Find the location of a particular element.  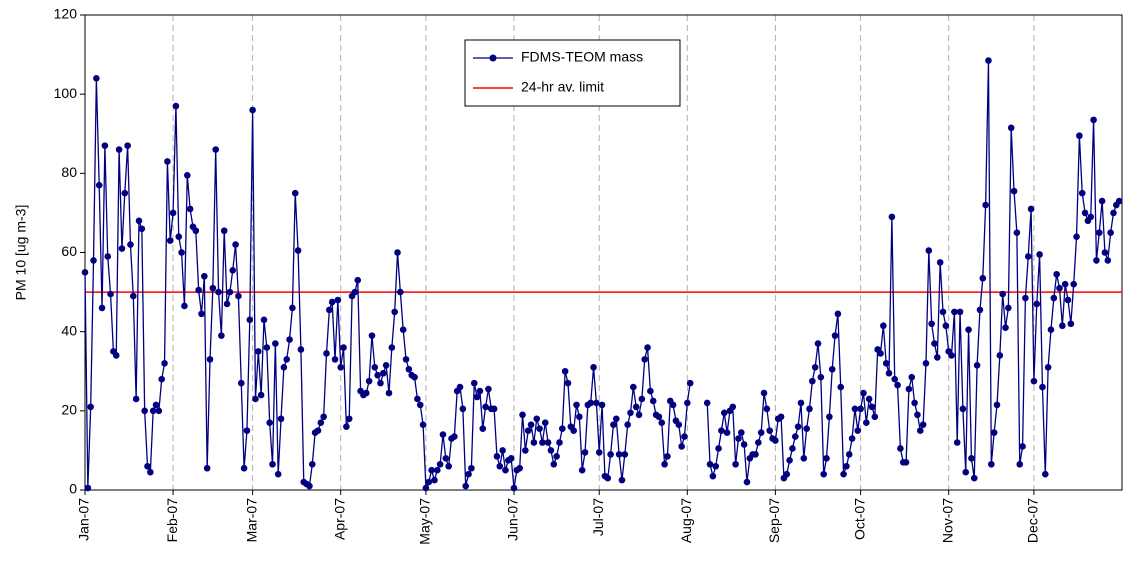

y-tick-label: 120 is located at coordinates (66, 14).